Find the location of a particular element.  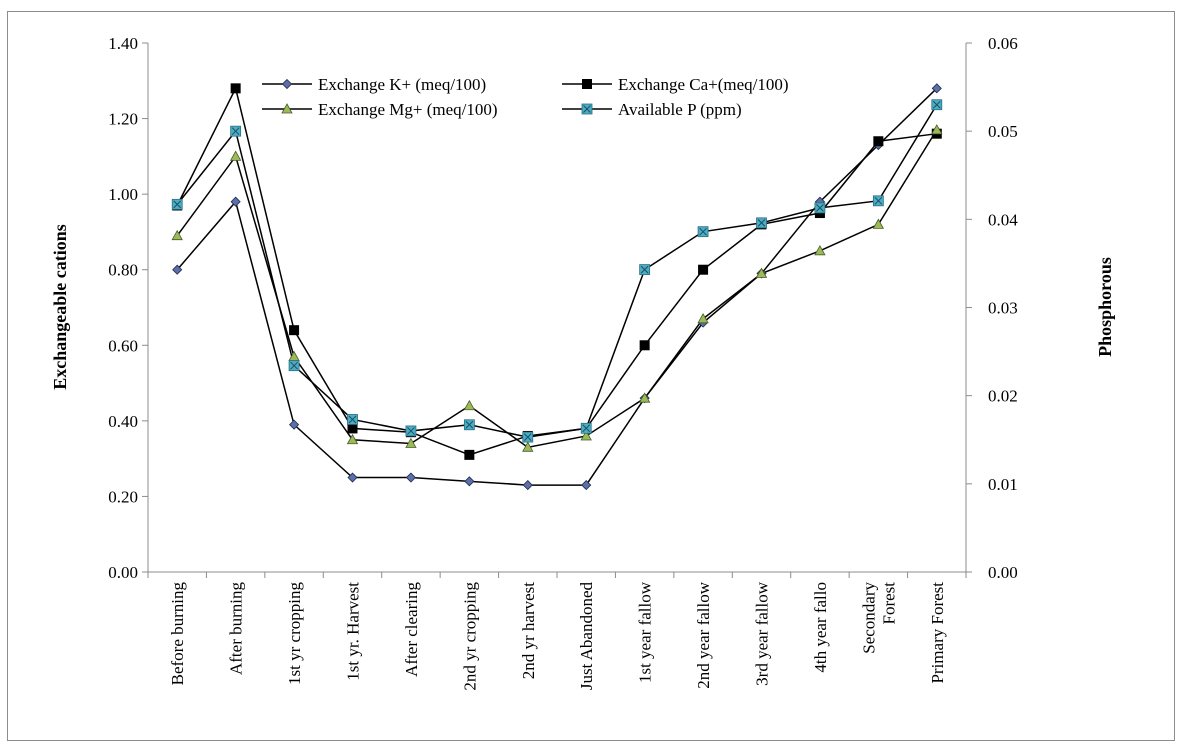

x-category-label: 2nd yr cropping is located at coordinates (469, 636).